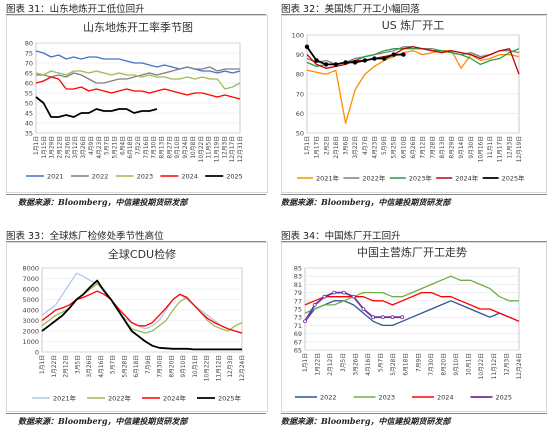 The height and width of the screenshot is (430, 550). I want to click on x-tick-label: 4月16日, so click(101, 366).